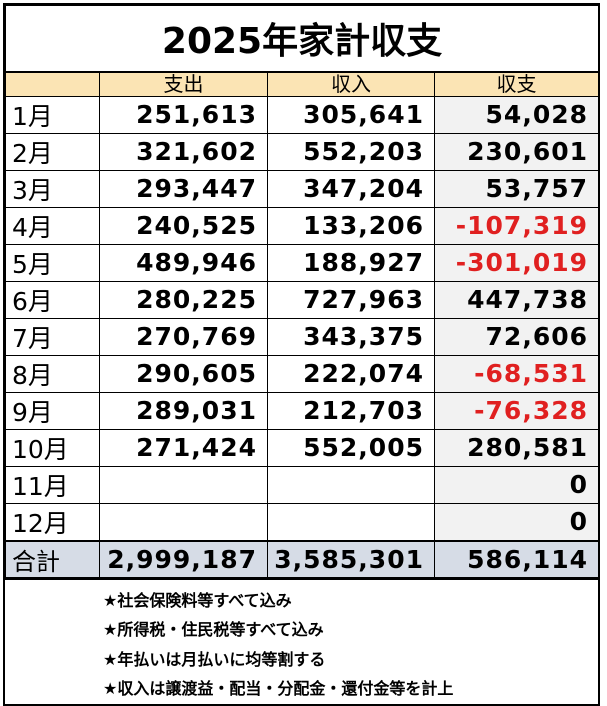 The width and height of the screenshot is (607, 706). What do you see at coordinates (351, 225) in the screenshot?
I see `income-cell: 133,206` at bounding box center [351, 225].